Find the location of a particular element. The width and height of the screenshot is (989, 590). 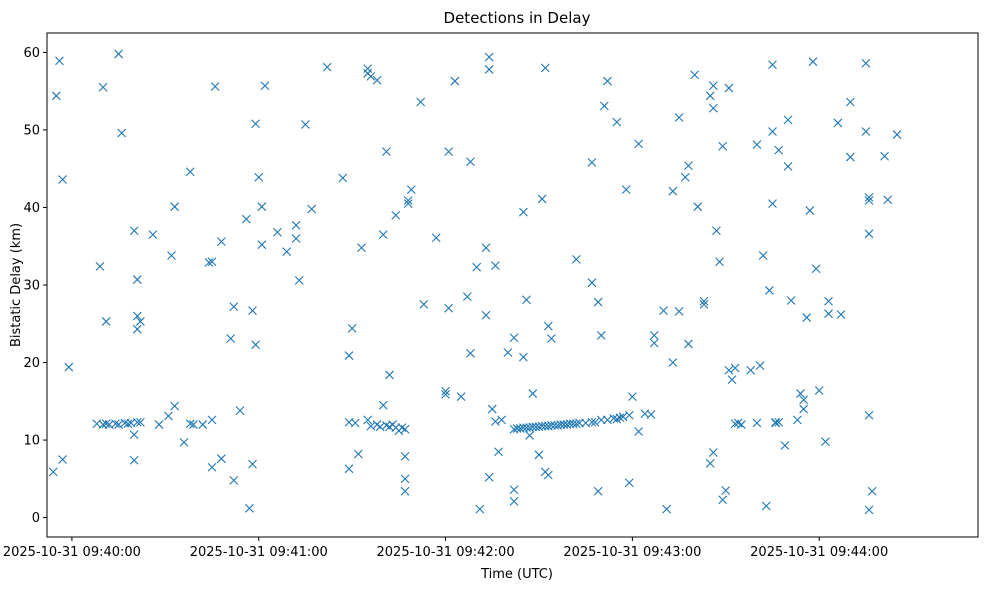

y-tick-label: 30 is located at coordinates (31, 286).